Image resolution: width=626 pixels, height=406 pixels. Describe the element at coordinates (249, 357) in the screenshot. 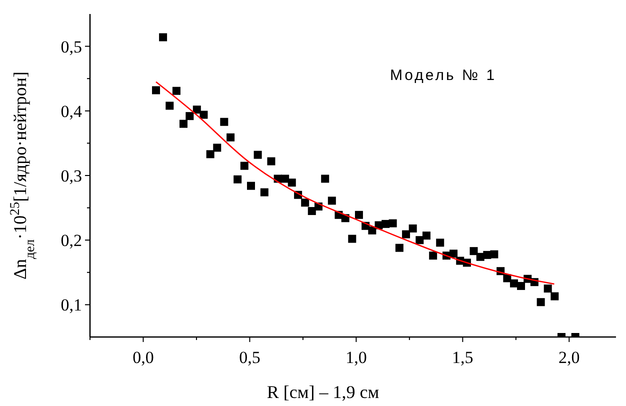

I see `x-tick-label: 0,5` at that location.